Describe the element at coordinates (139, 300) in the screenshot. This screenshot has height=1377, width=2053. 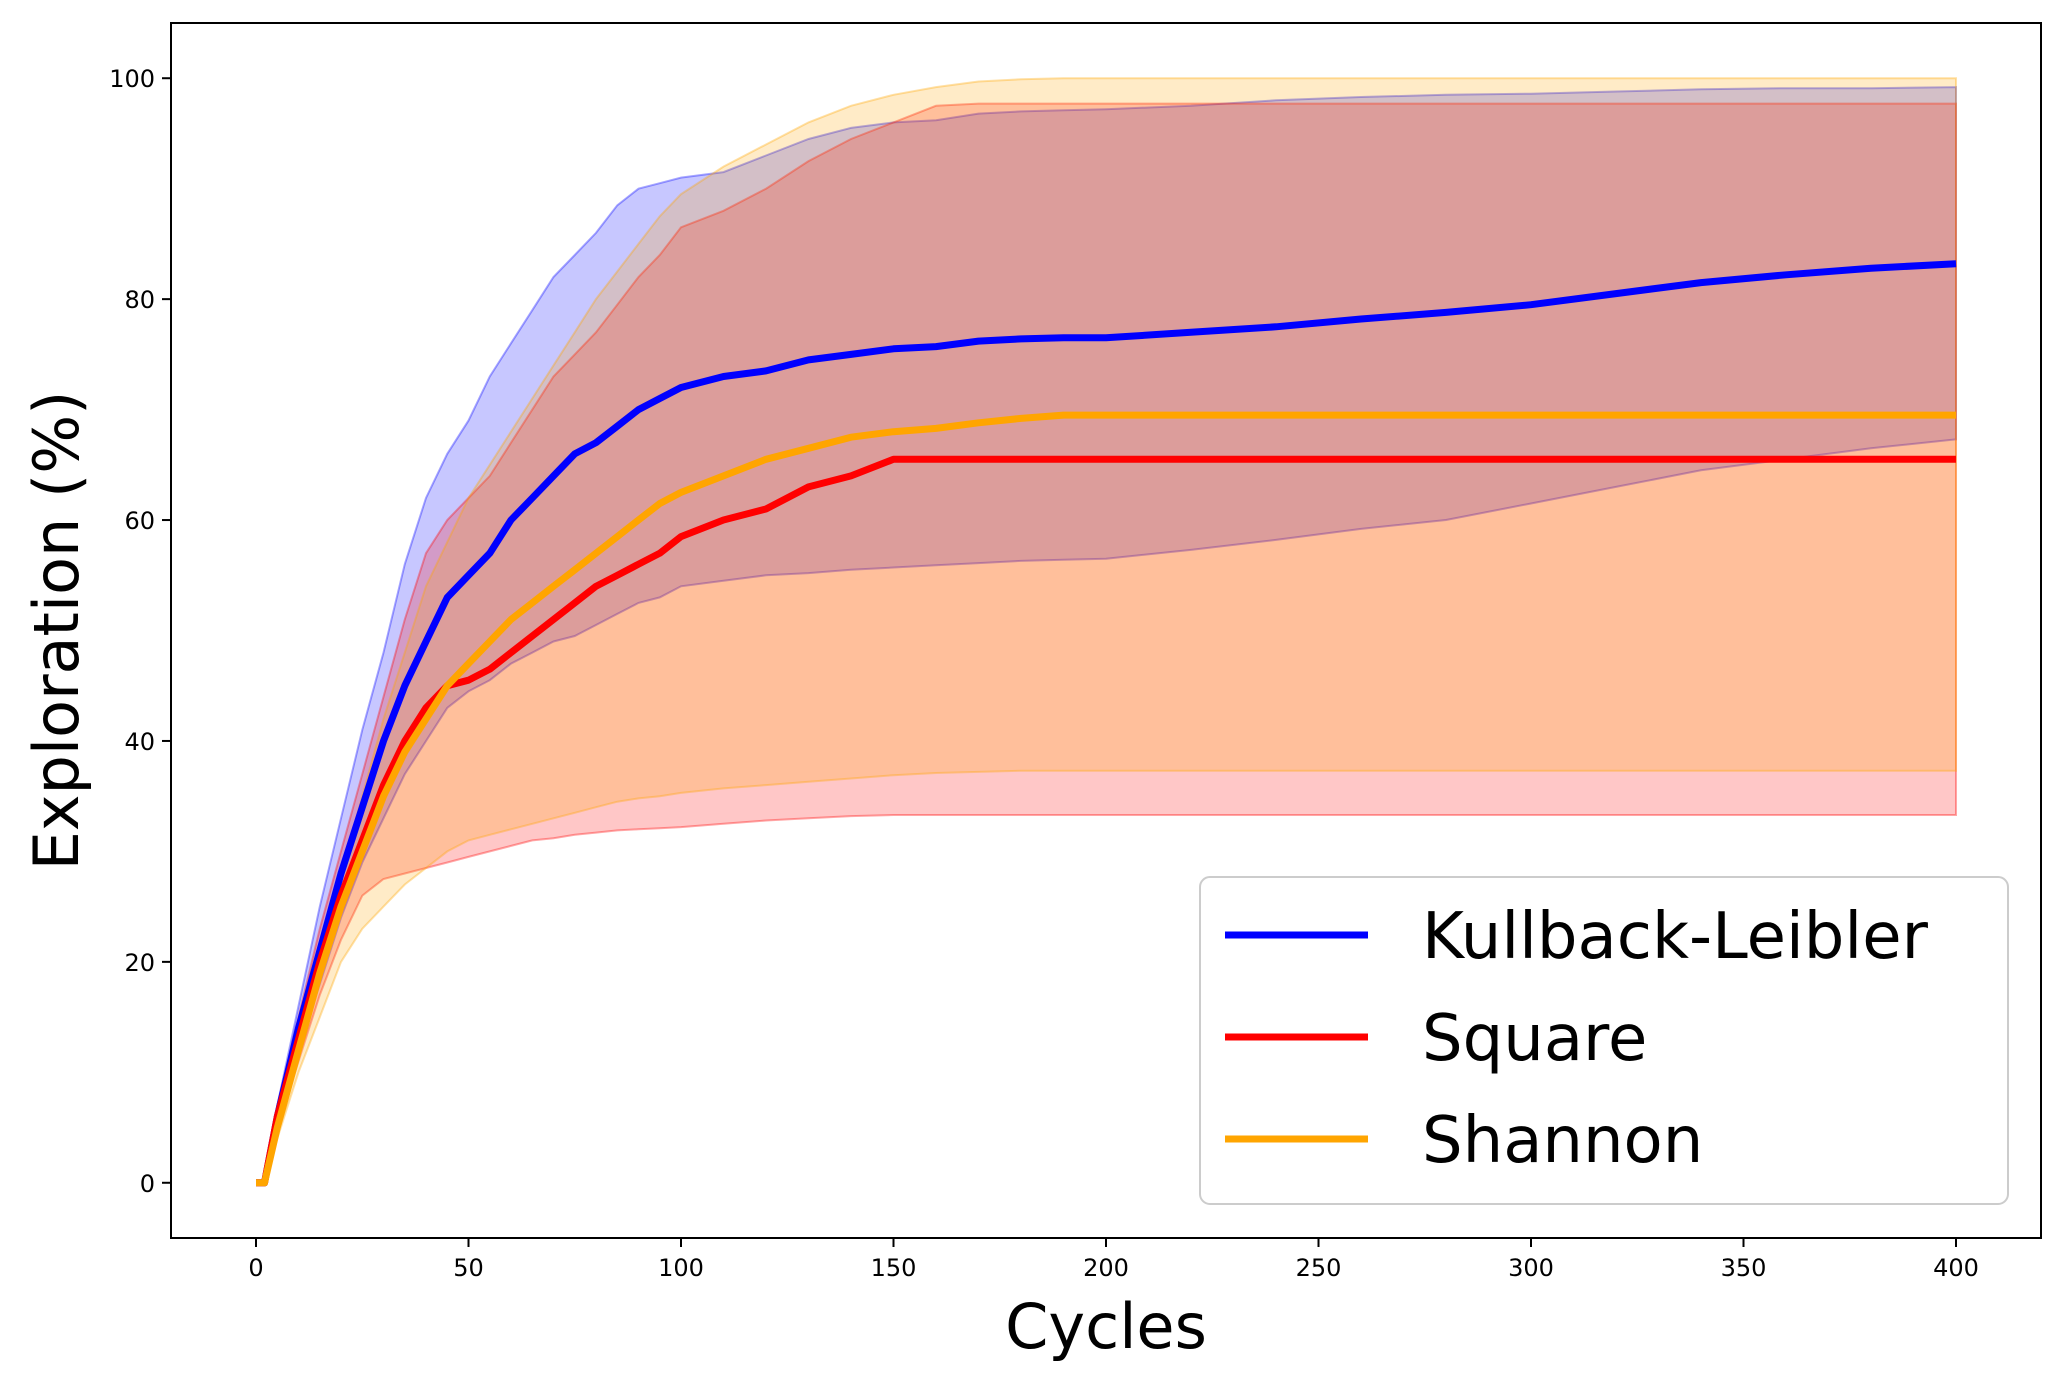
I see `y-tick-label: 80` at that location.